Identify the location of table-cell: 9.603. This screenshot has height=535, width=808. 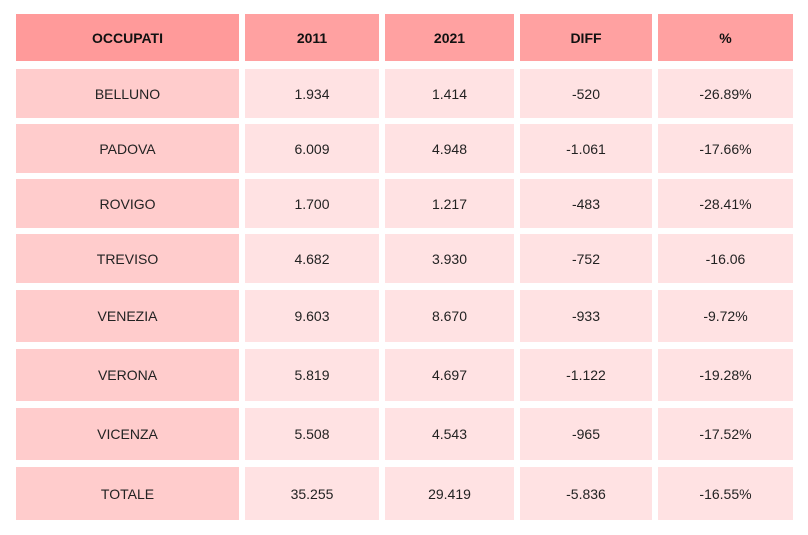
(312, 316).